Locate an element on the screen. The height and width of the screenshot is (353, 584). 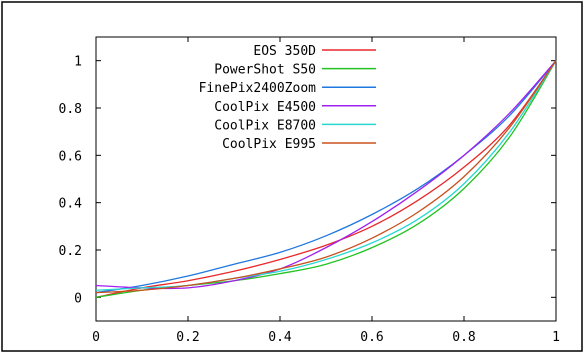
x-tick-label: 1 is located at coordinates (556, 337).